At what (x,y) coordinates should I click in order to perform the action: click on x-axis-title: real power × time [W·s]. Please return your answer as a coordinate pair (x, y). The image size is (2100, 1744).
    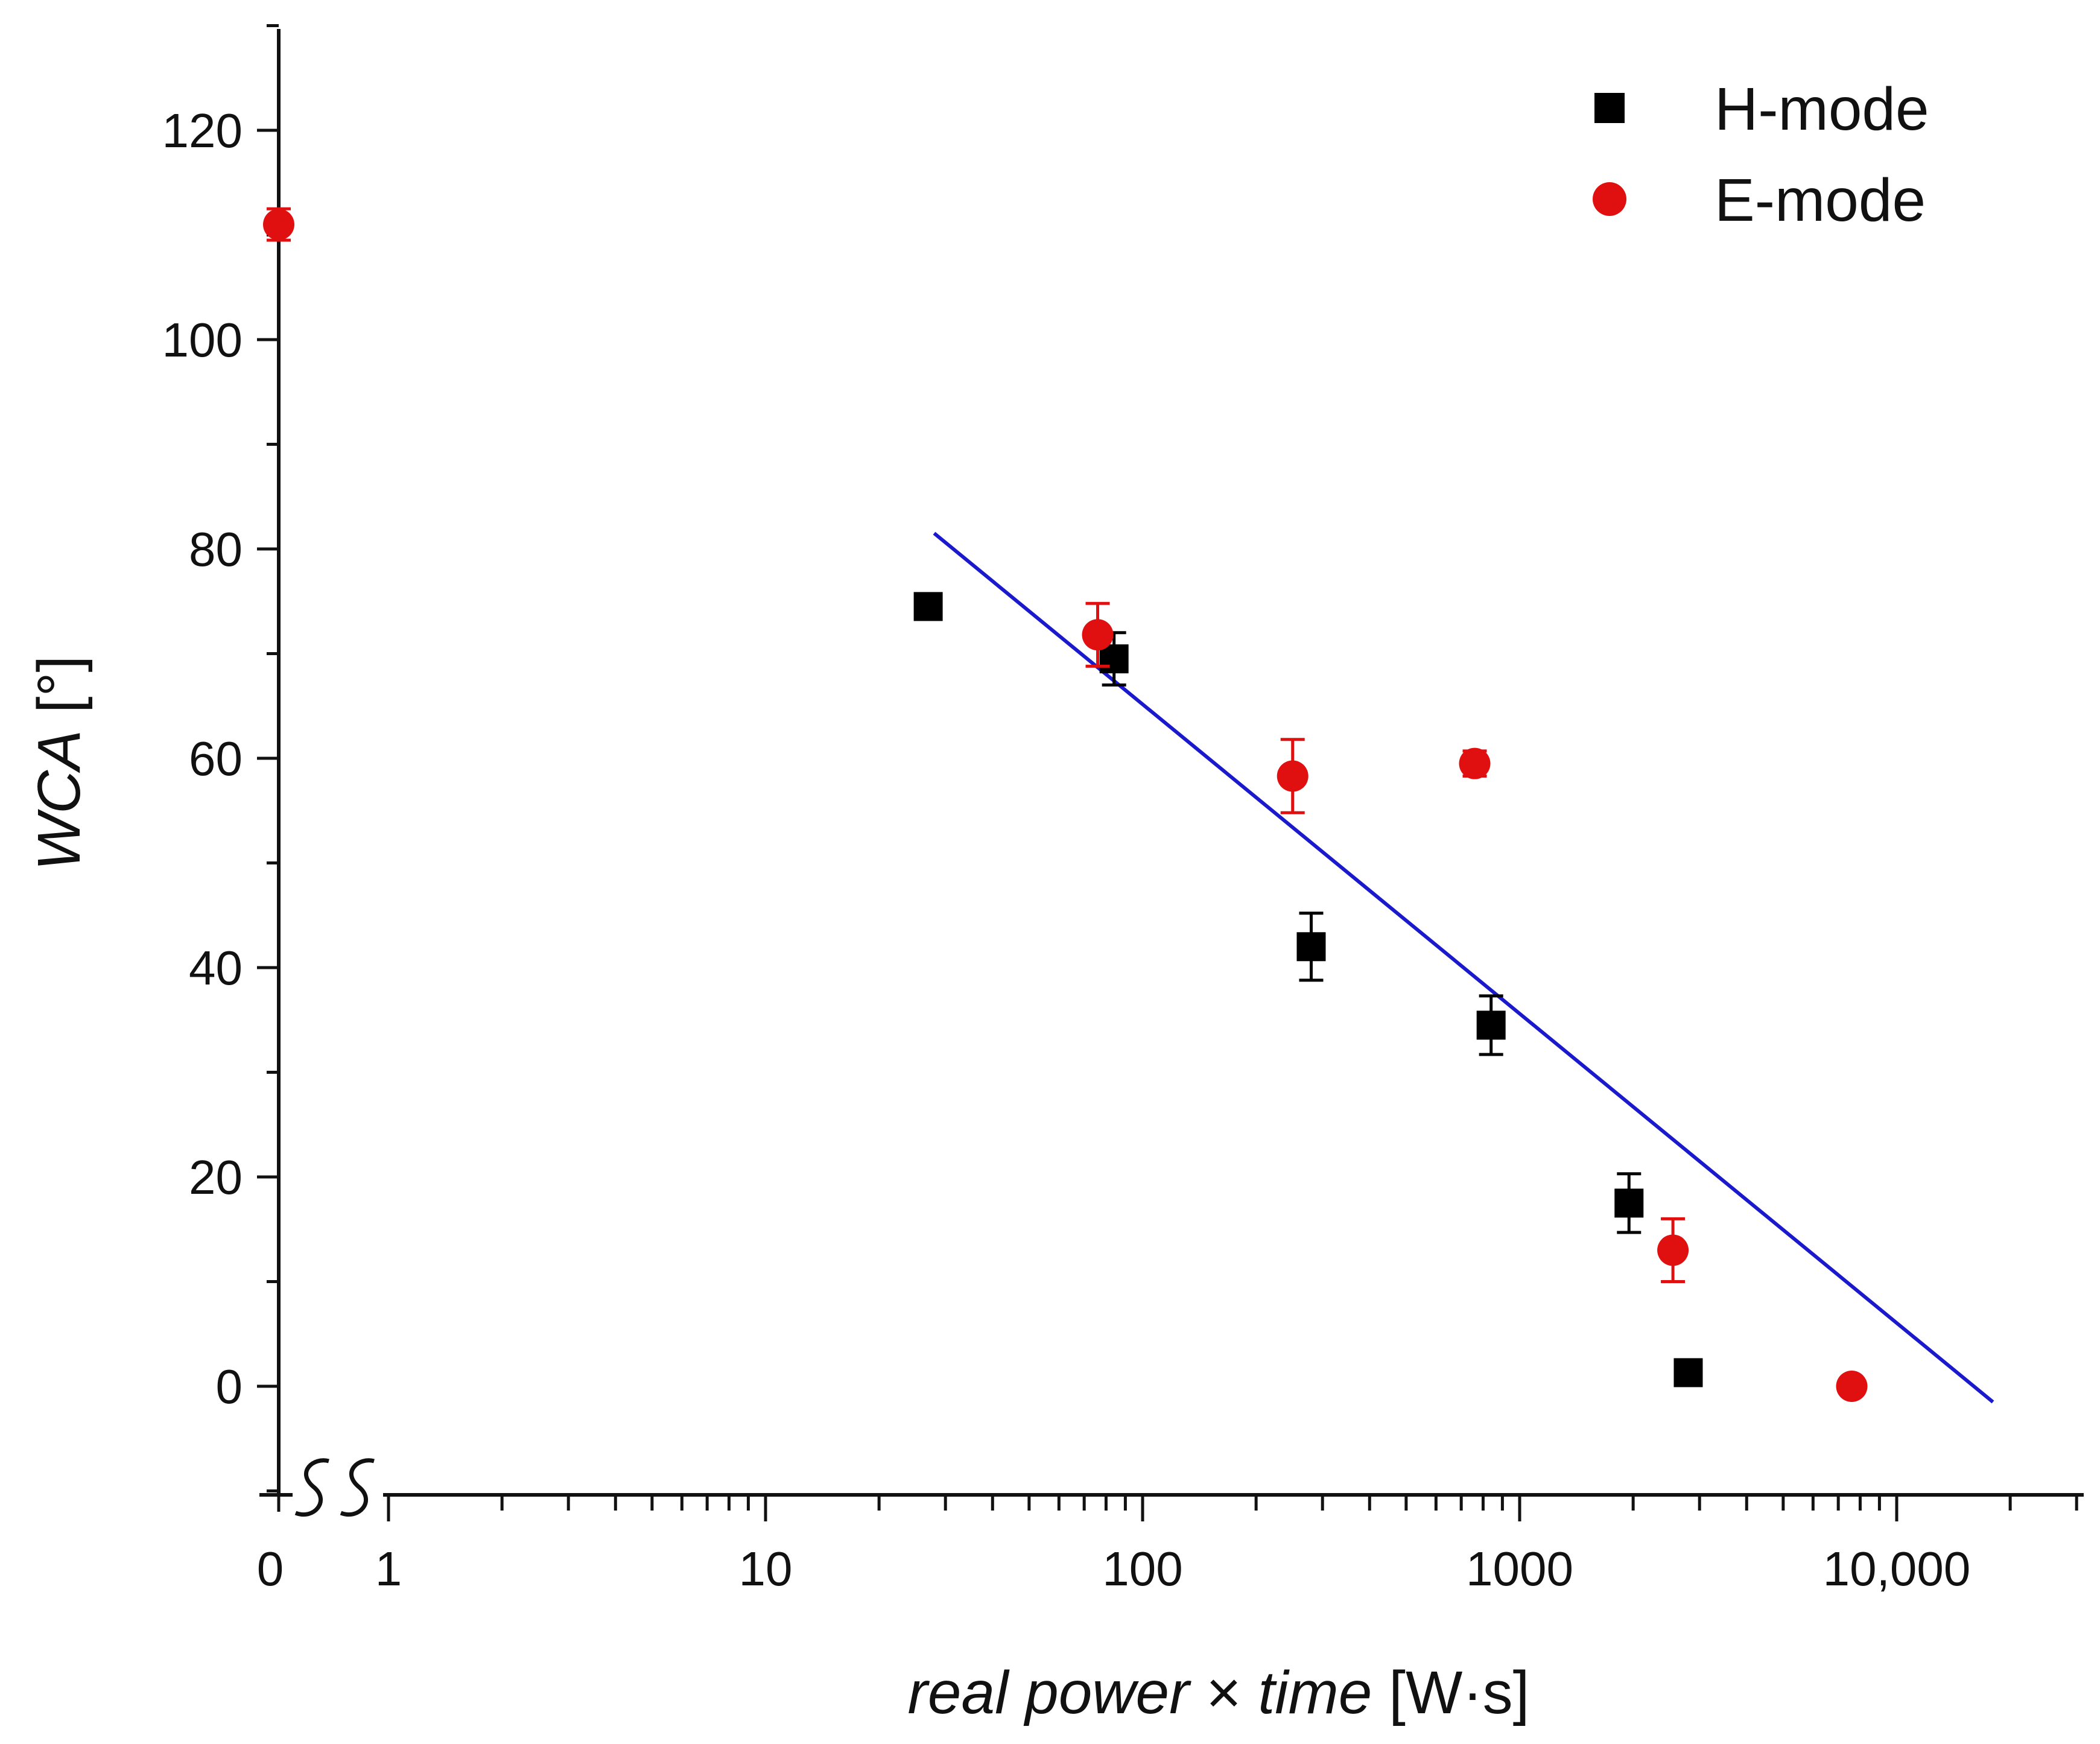
    Looking at the image, I should click on (1219, 1693).